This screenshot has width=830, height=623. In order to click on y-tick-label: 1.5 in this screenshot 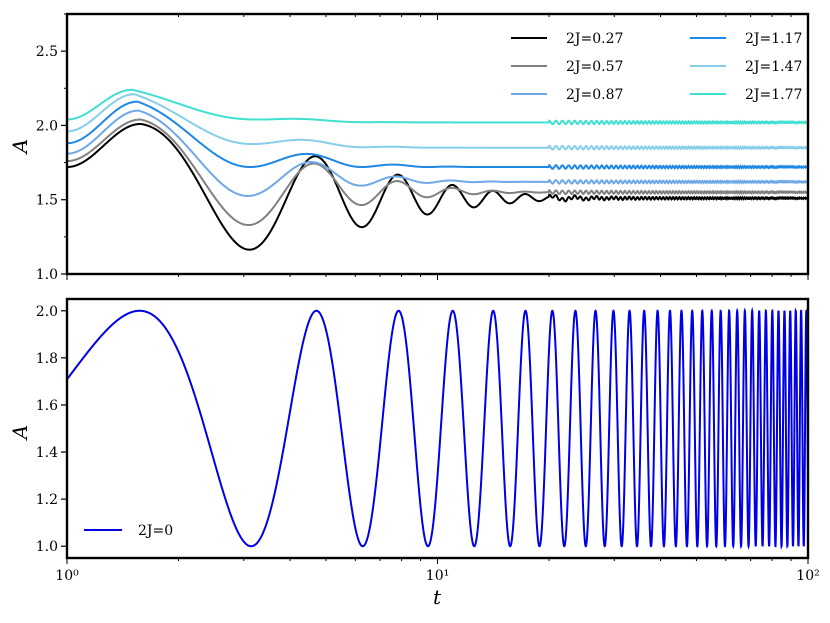, I will do `click(47, 201)`.